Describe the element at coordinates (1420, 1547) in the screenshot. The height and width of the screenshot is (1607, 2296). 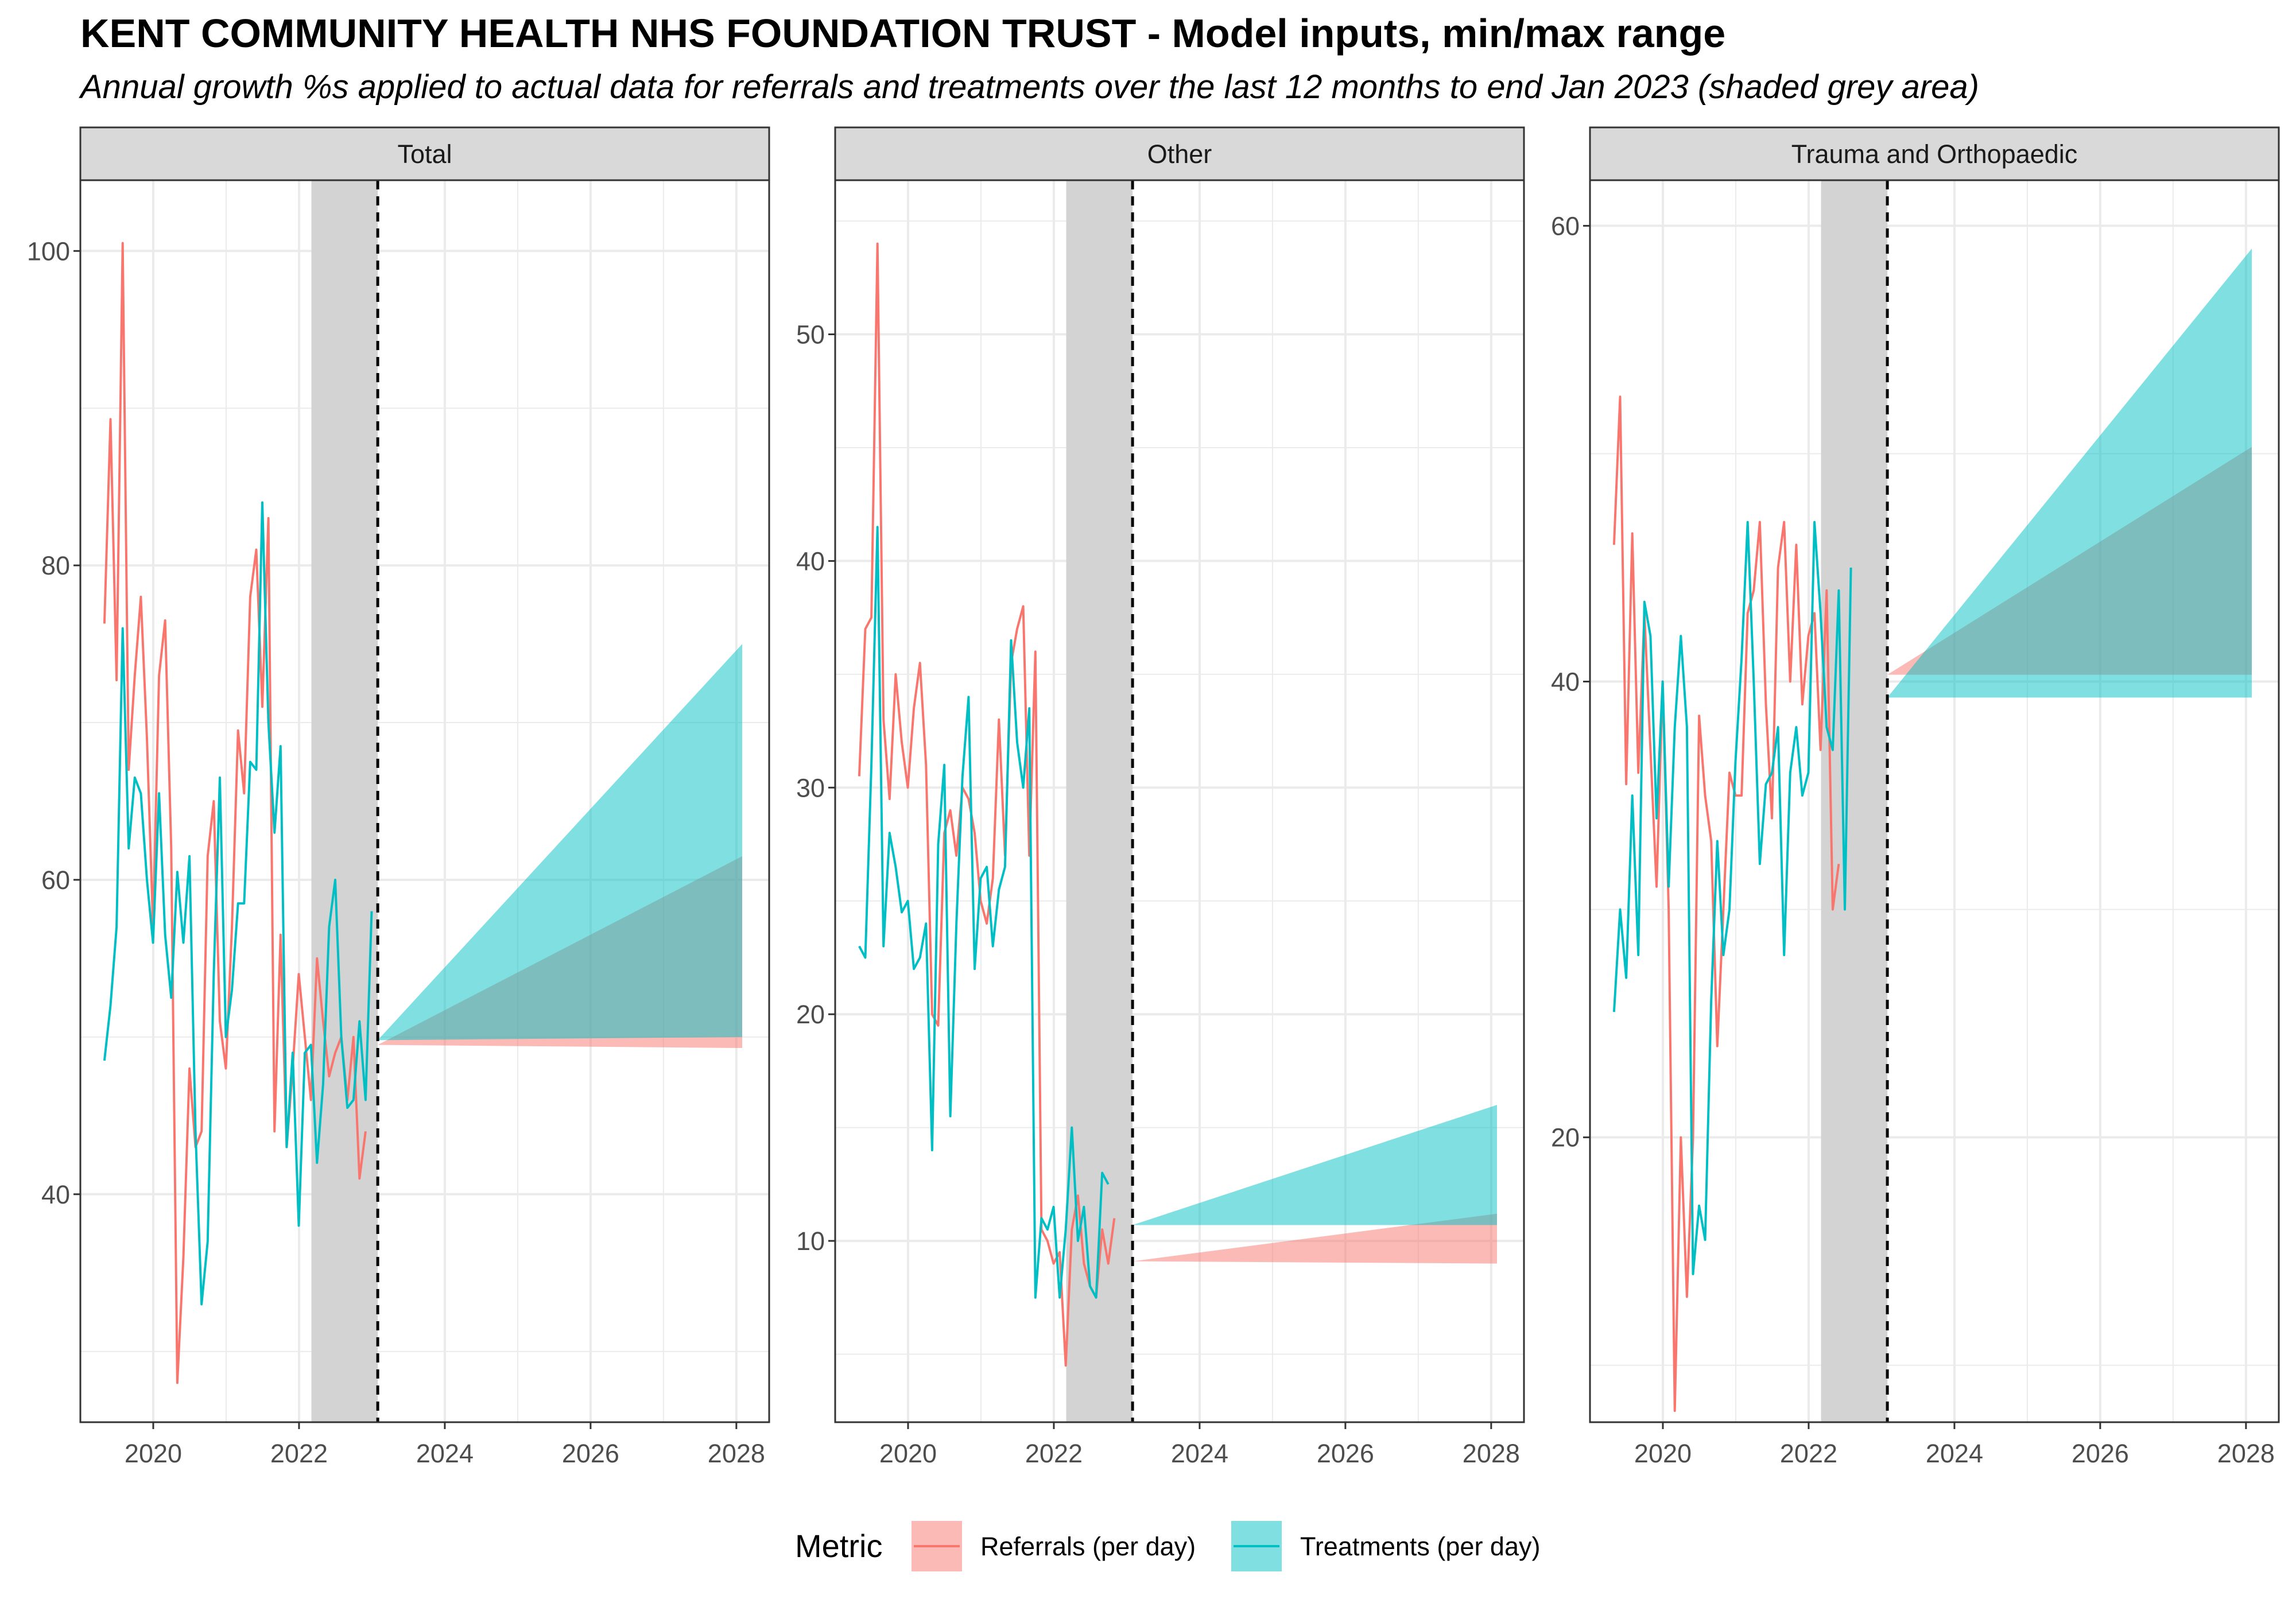
I see `legend-label-treatments-per-day: Treatments (per day)` at that location.